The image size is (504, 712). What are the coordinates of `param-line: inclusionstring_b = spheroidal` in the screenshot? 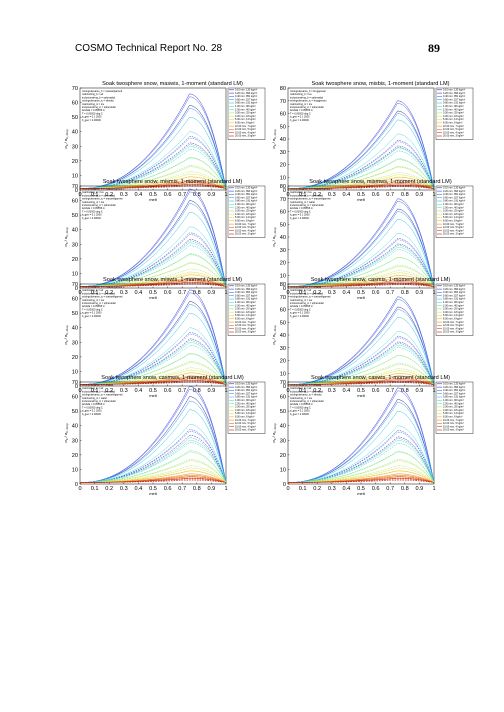 It's located at (306, 97).